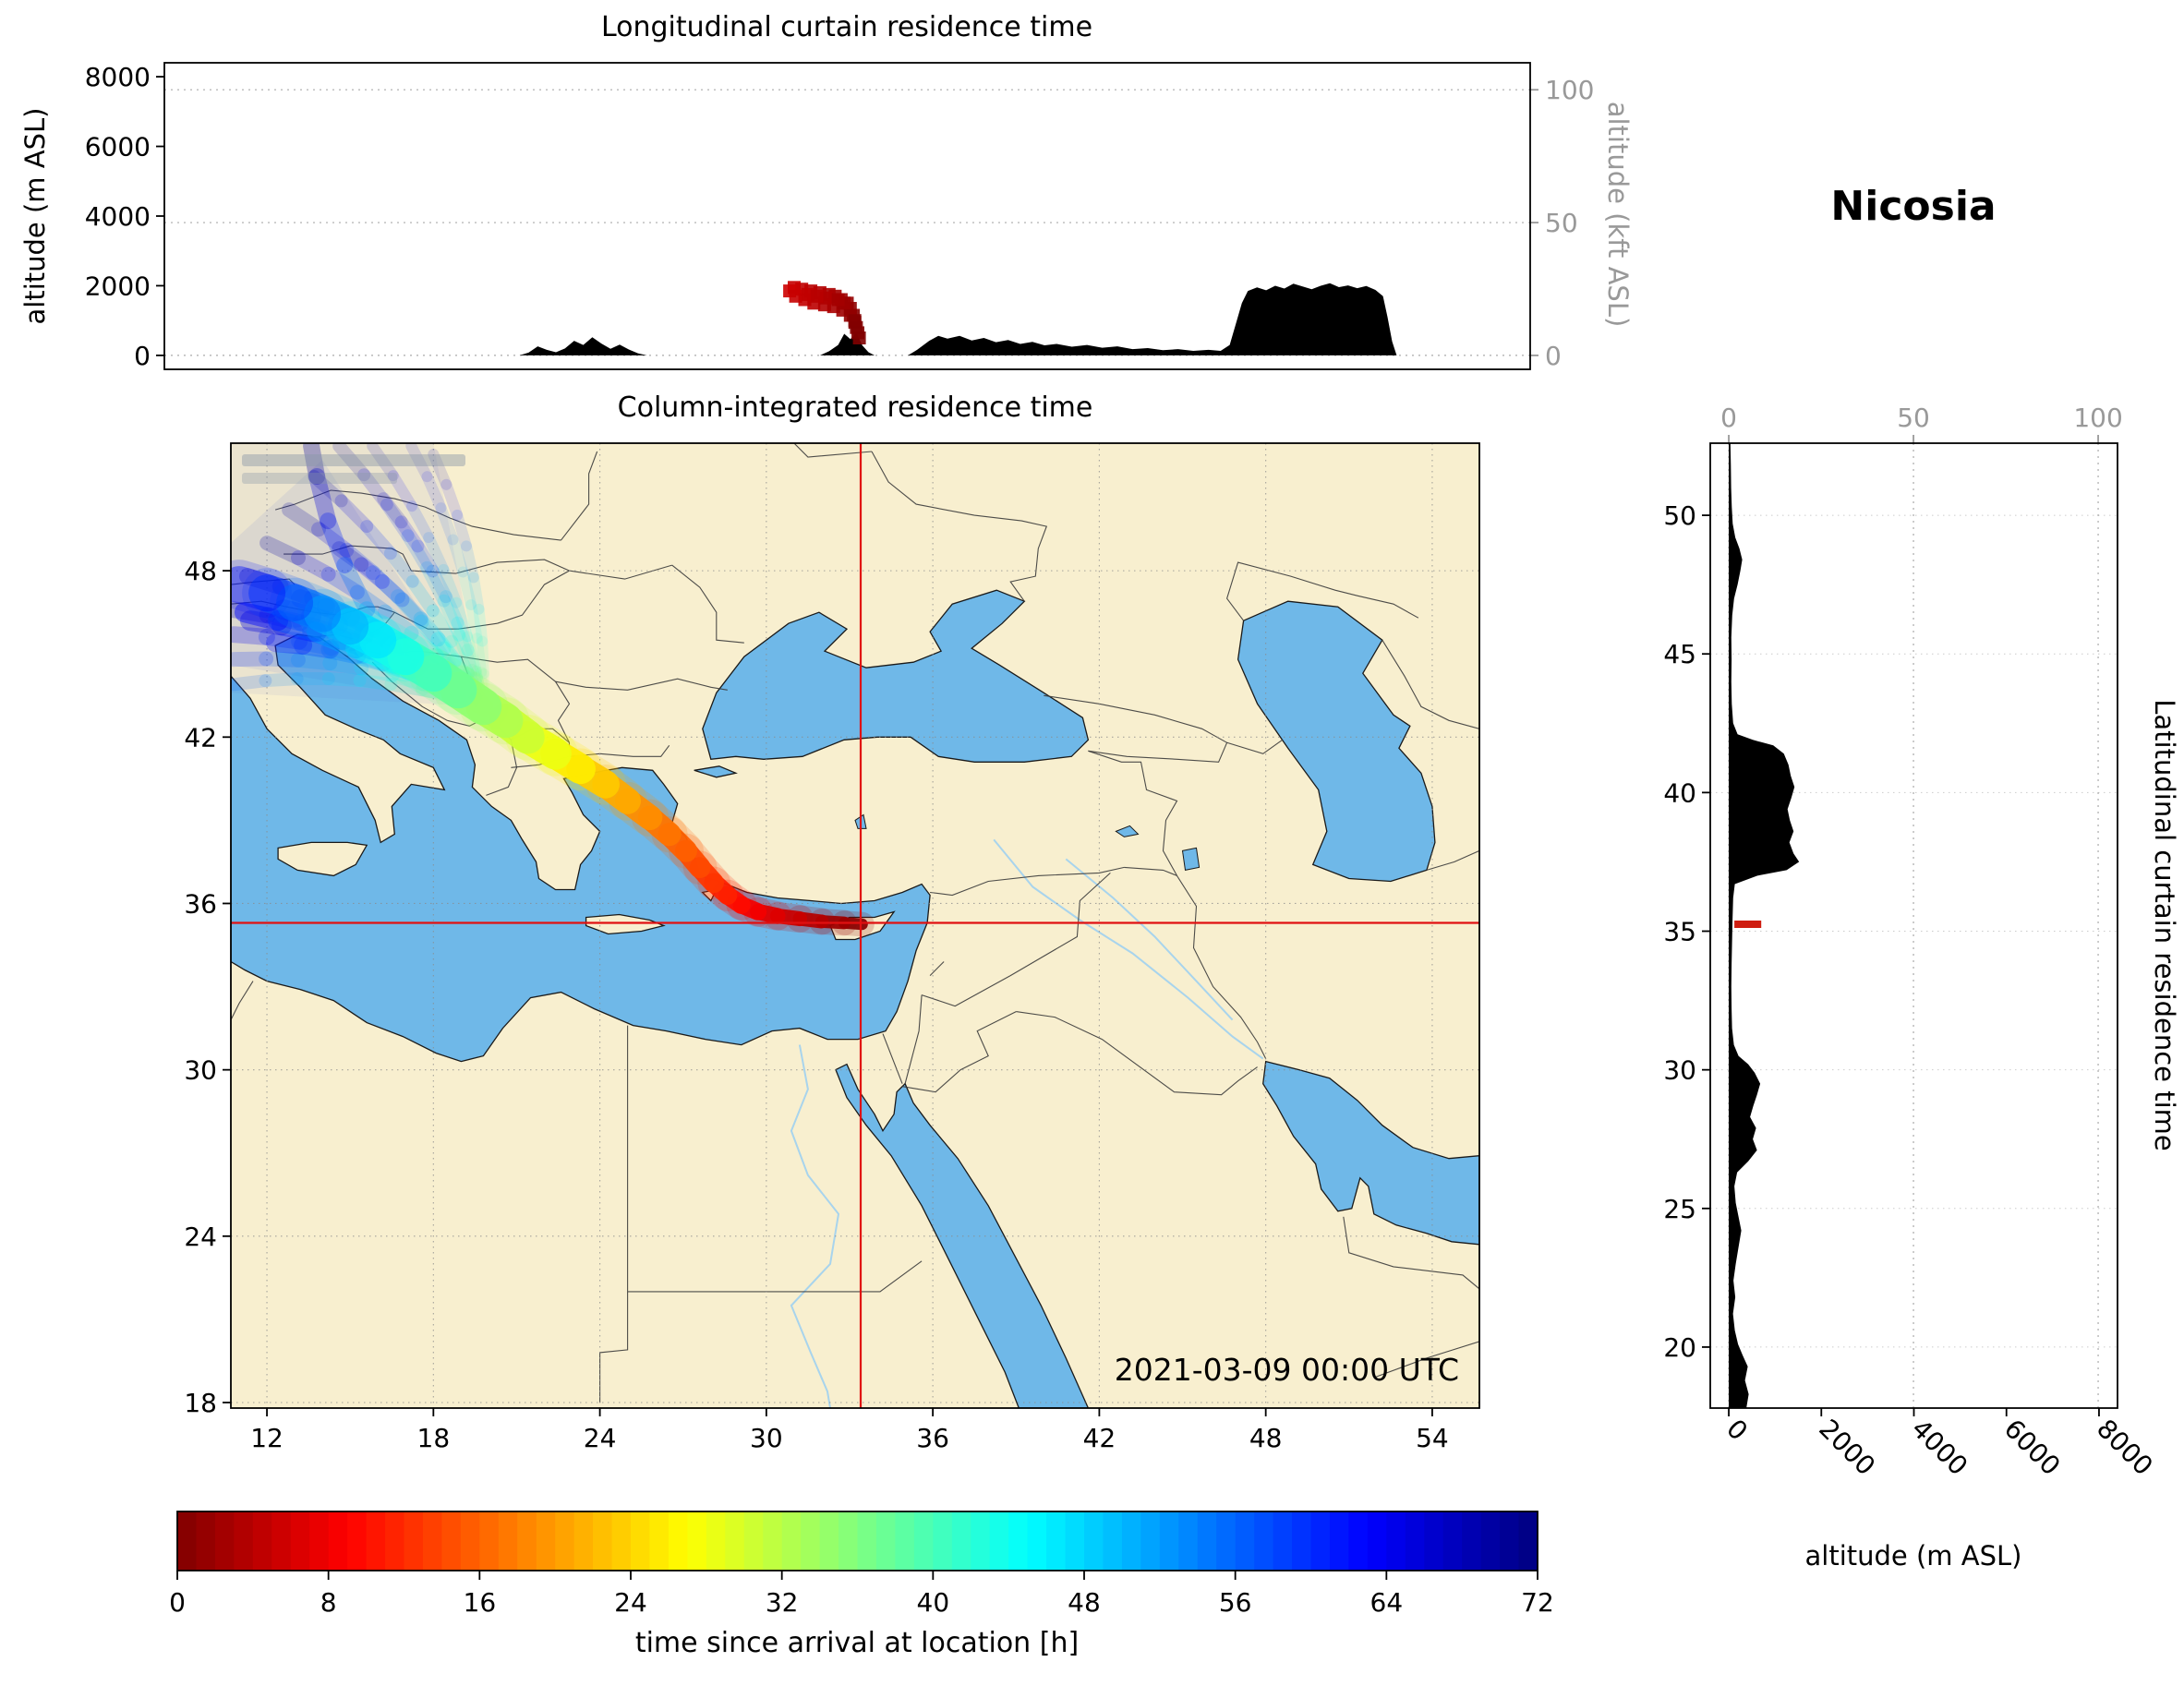 The image size is (2184, 1698). Describe the element at coordinates (267, 1438) in the screenshot. I see `tick-label: 12` at that location.